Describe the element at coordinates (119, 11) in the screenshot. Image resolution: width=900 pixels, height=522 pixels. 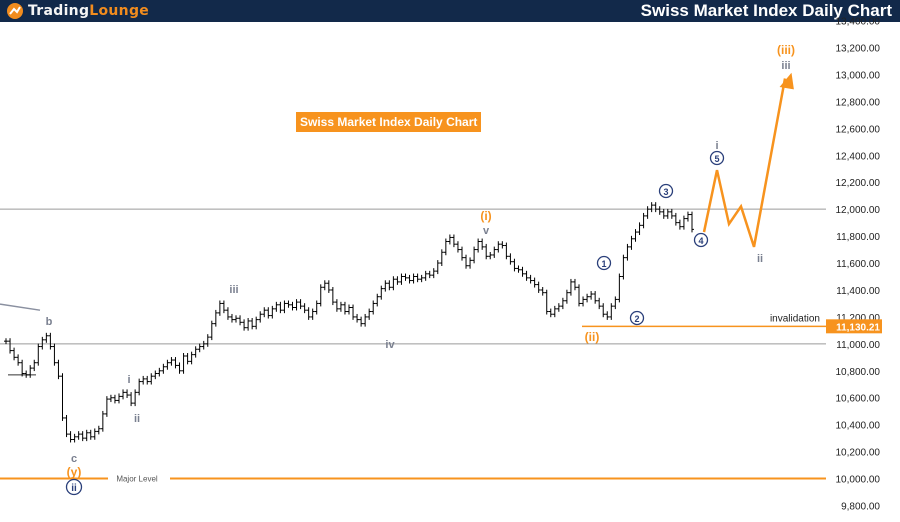
I see `brand-highlight: Lounge` at that location.